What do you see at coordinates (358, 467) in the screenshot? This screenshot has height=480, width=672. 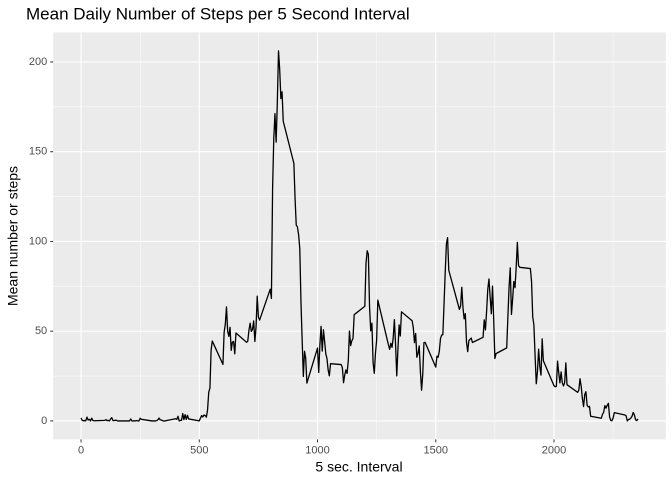 I see `x-axis-title: 5 sec. Interval` at bounding box center [358, 467].